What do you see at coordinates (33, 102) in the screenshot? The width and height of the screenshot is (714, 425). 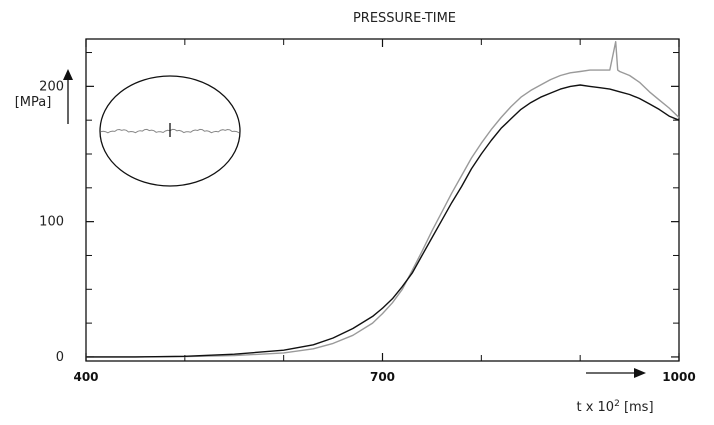 I see `y-axis-unit: [MPa]` at bounding box center [33, 102].